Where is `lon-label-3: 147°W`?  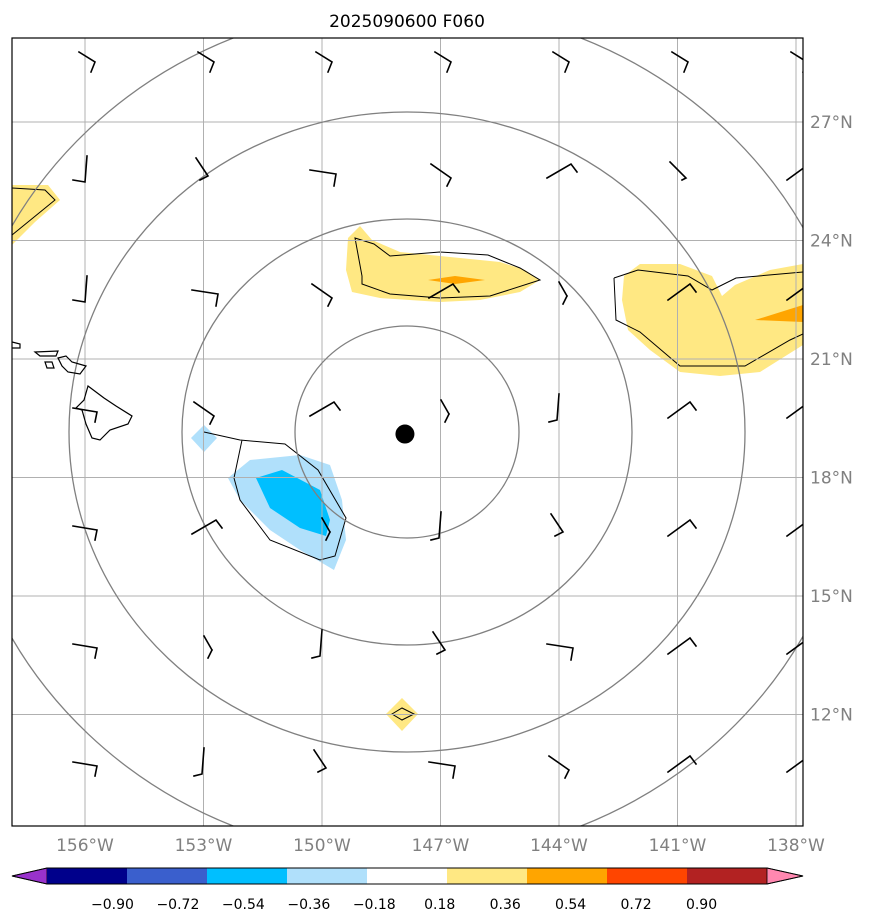
lon-label-3: 147°W is located at coordinates (441, 846).